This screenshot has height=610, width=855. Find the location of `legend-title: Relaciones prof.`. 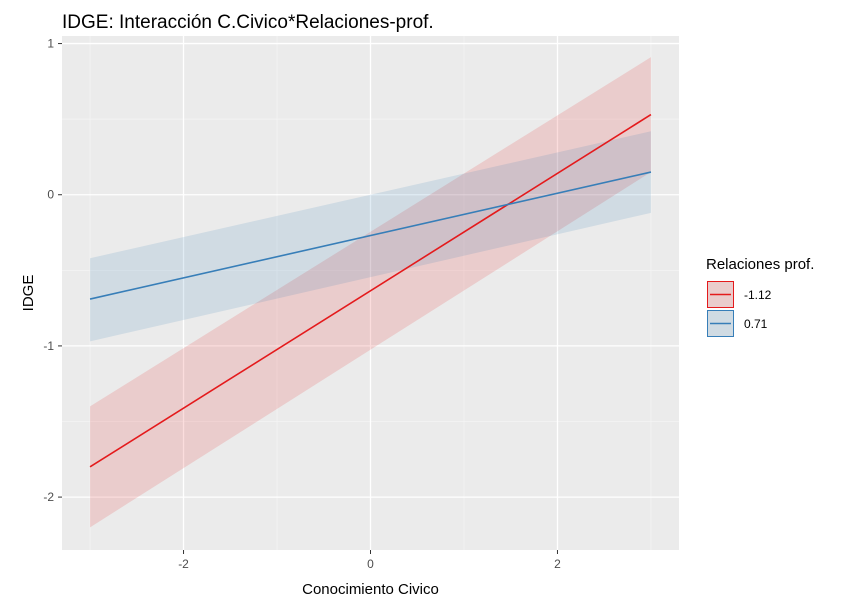

legend-title: Relaciones prof. is located at coordinates (760, 264).